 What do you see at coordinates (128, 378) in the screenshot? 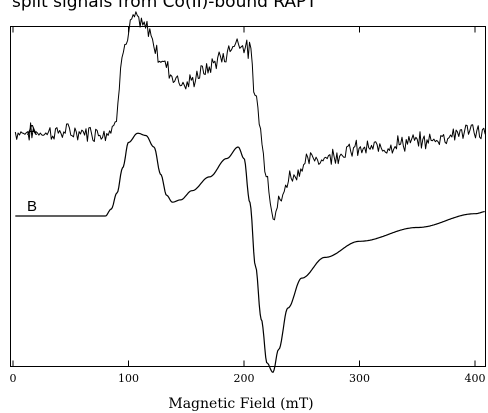
I see `x-tick-label: 100` at bounding box center [128, 378].